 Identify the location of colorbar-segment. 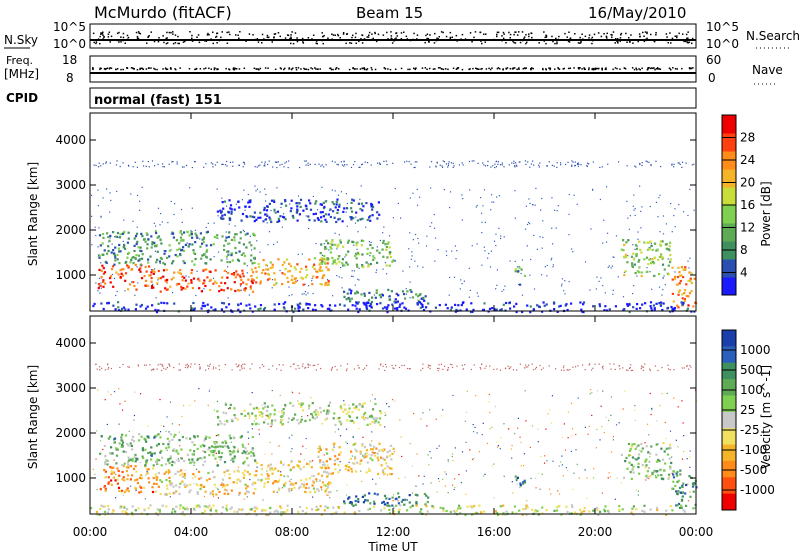
(729, 286).